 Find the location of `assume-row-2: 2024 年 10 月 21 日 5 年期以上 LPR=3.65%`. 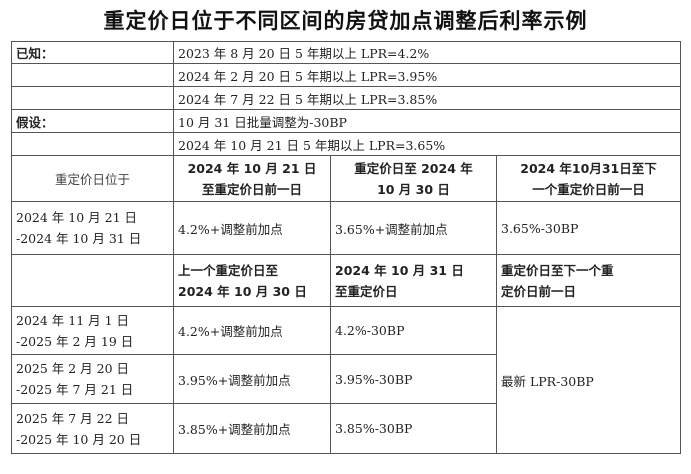

assume-row-2: 2024 年 10 月 21 日 5 年期以上 LPR=3.65% is located at coordinates (346, 144).